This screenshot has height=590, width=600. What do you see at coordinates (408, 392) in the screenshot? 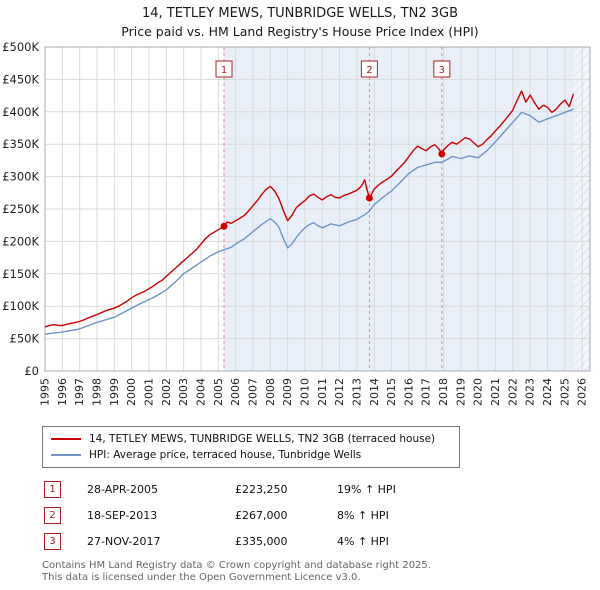
I see `x-tick-label: 2016` at bounding box center [408, 392].